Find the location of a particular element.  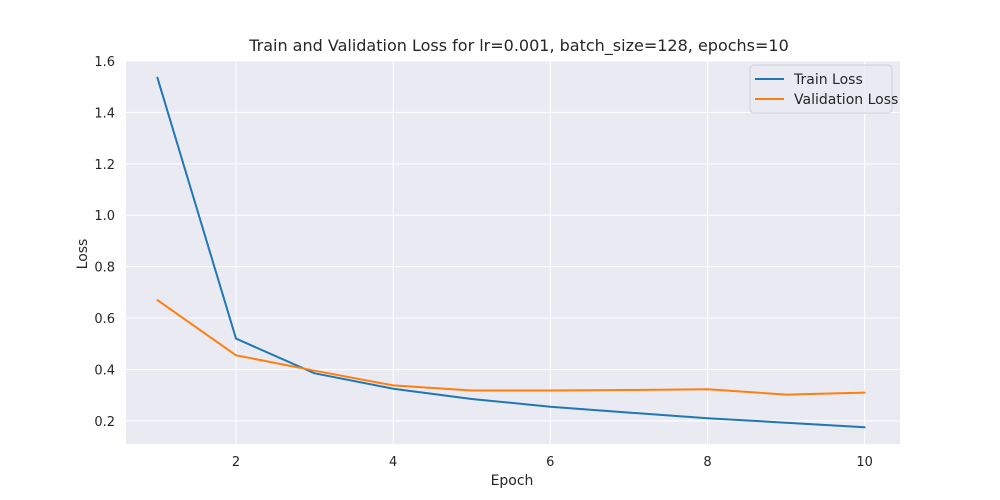

y-tick-label: 1.6 is located at coordinates (104, 62).